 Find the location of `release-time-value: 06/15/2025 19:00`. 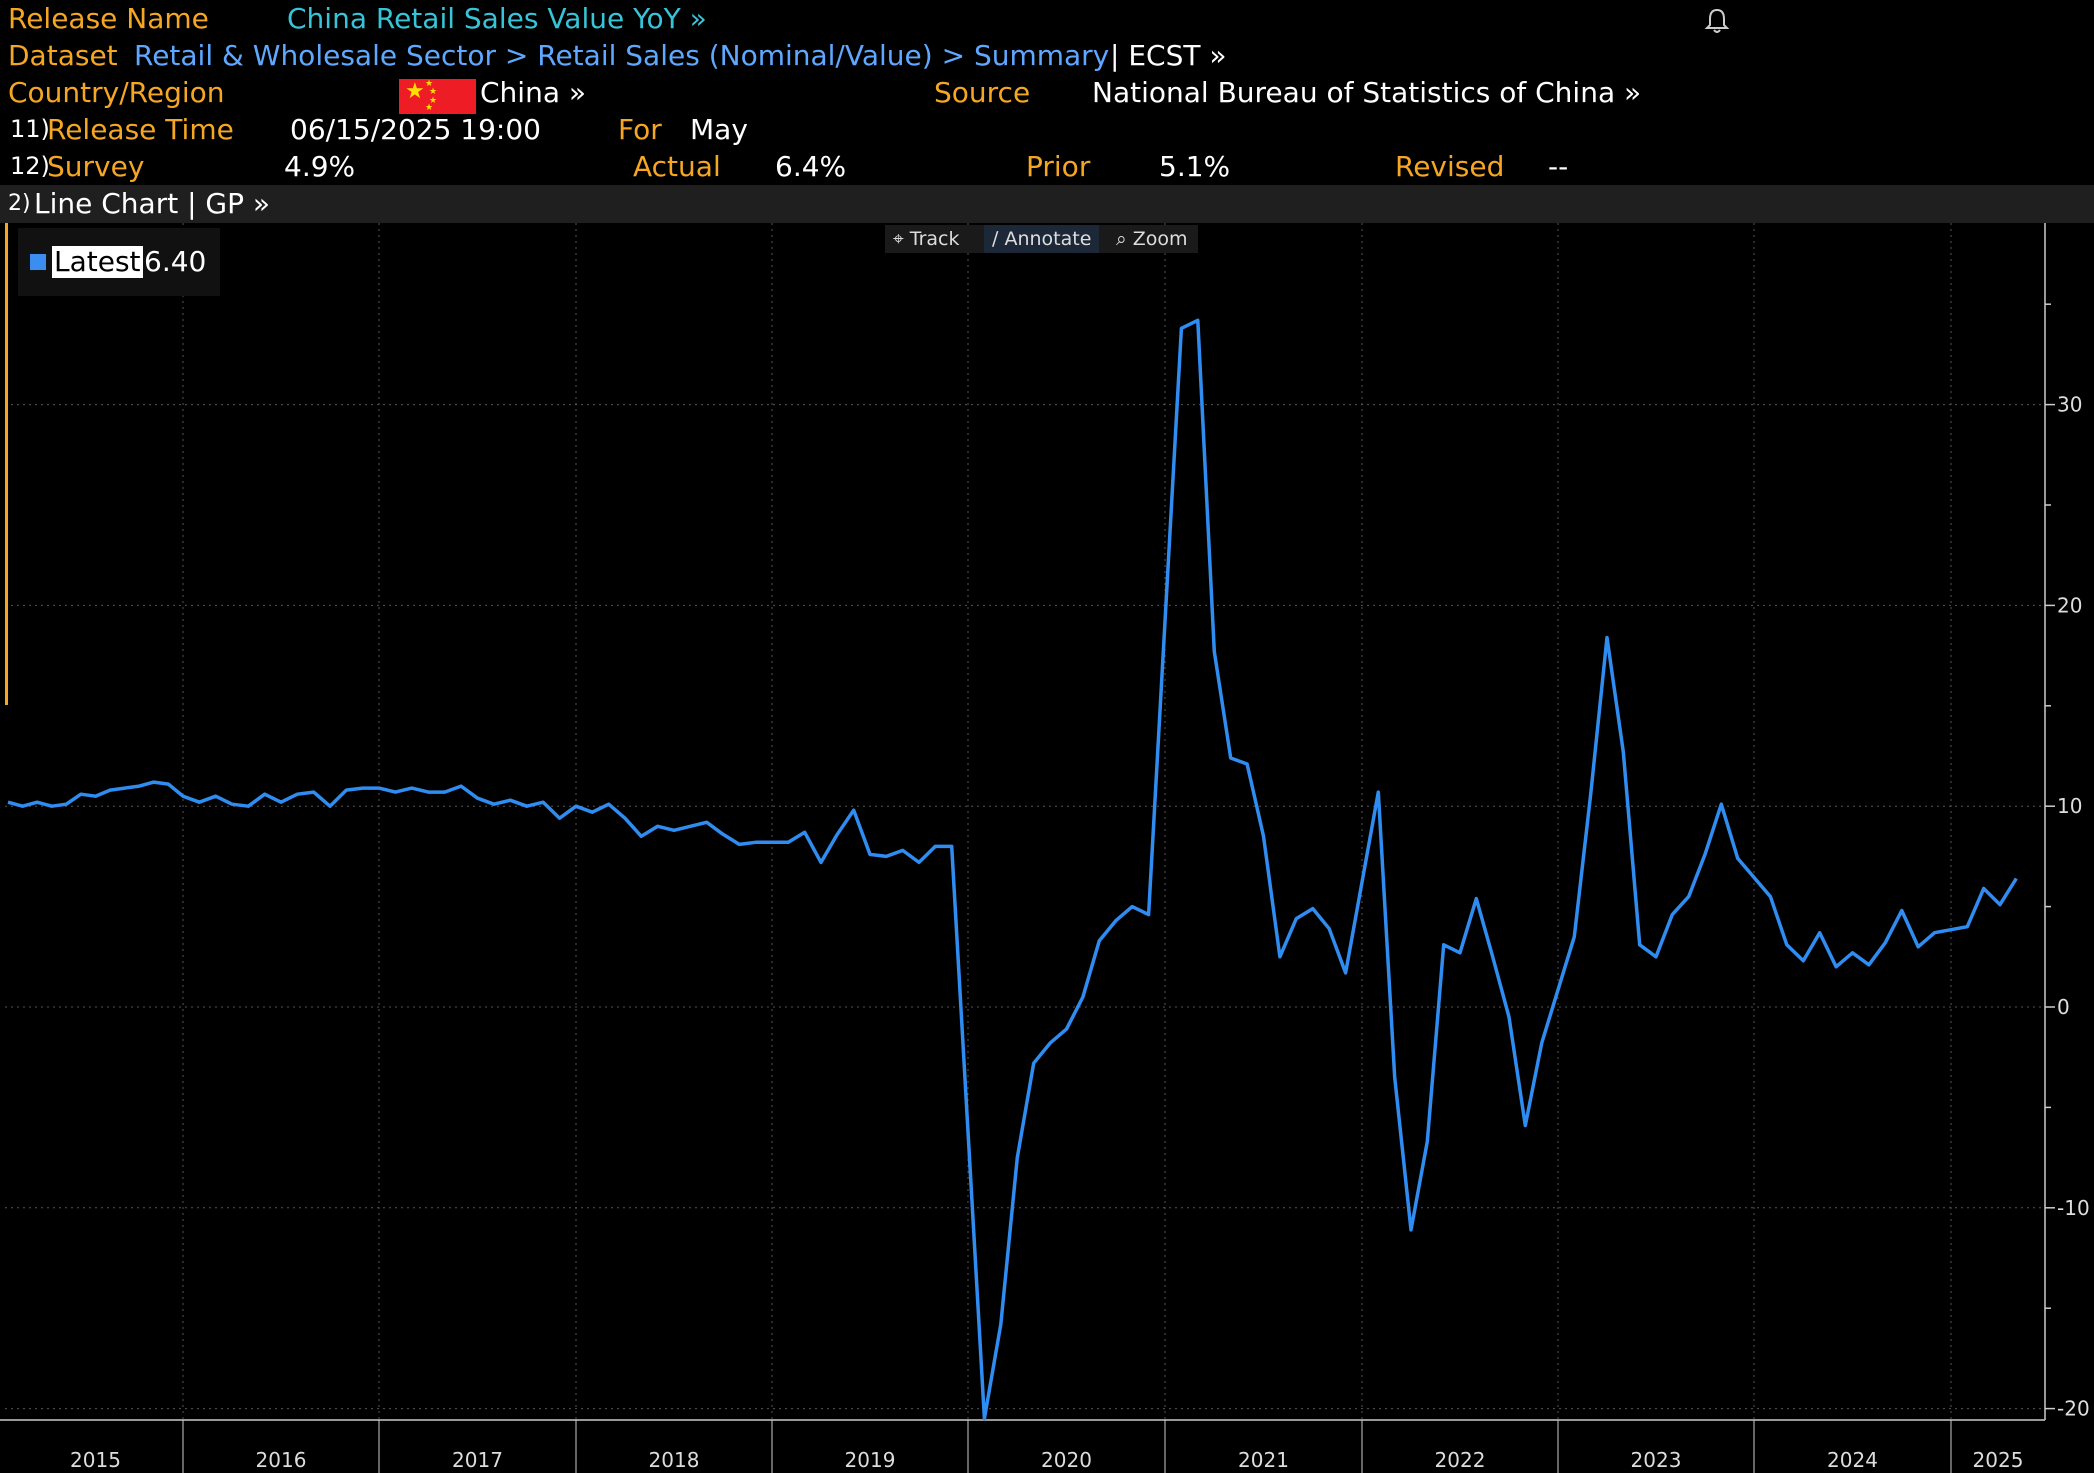

release-time-value: 06/15/2025 19:00 is located at coordinates (415, 129).